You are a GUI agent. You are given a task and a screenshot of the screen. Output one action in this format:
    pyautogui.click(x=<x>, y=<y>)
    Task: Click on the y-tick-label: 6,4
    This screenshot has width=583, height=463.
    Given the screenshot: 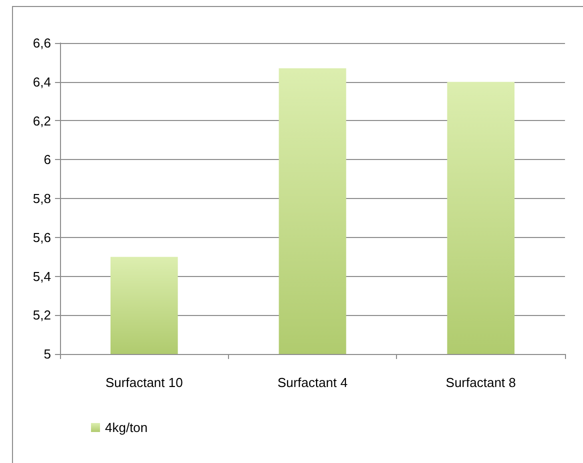 What is the action you would take?
    pyautogui.click(x=41, y=82)
    